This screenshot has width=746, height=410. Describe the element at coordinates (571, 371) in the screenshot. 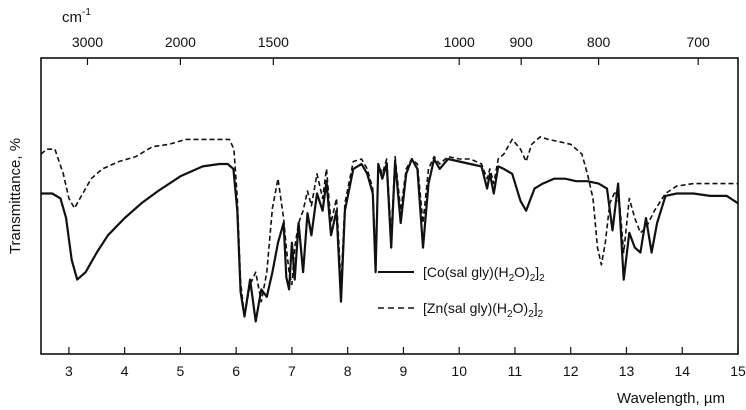

I see `x-tick-label: 12` at that location.